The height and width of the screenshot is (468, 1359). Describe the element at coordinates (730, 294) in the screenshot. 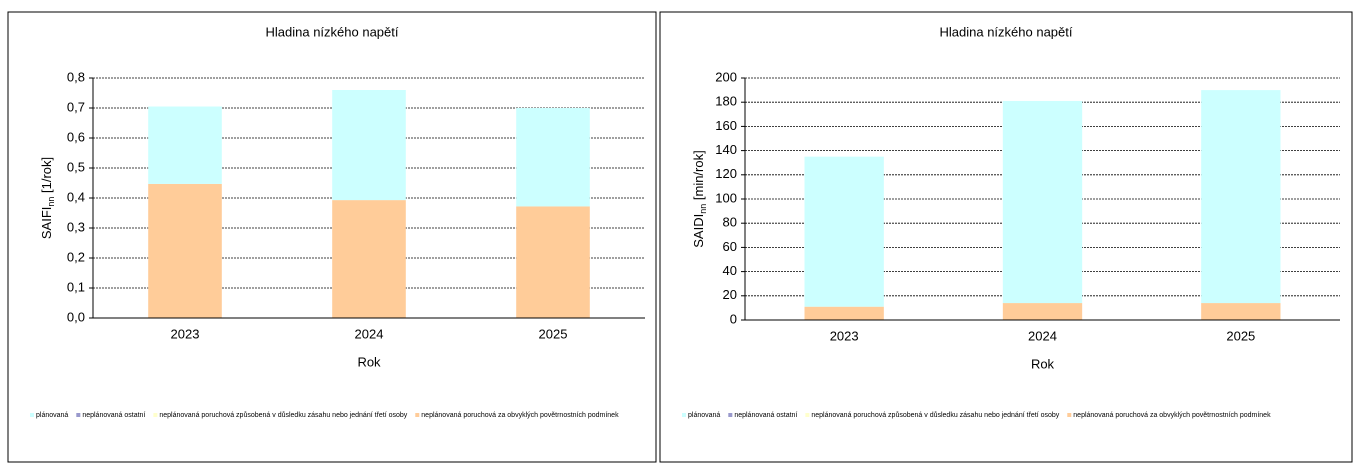

I see `y-tick-label: 20` at that location.